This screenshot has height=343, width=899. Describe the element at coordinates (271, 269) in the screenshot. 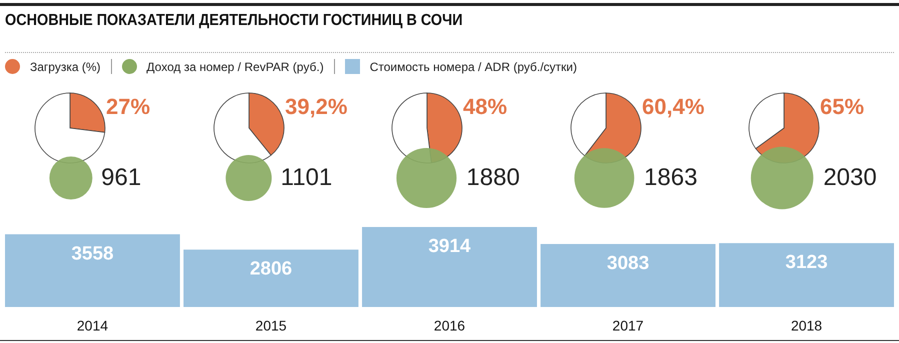

I see `data-label: 2806` at that location.